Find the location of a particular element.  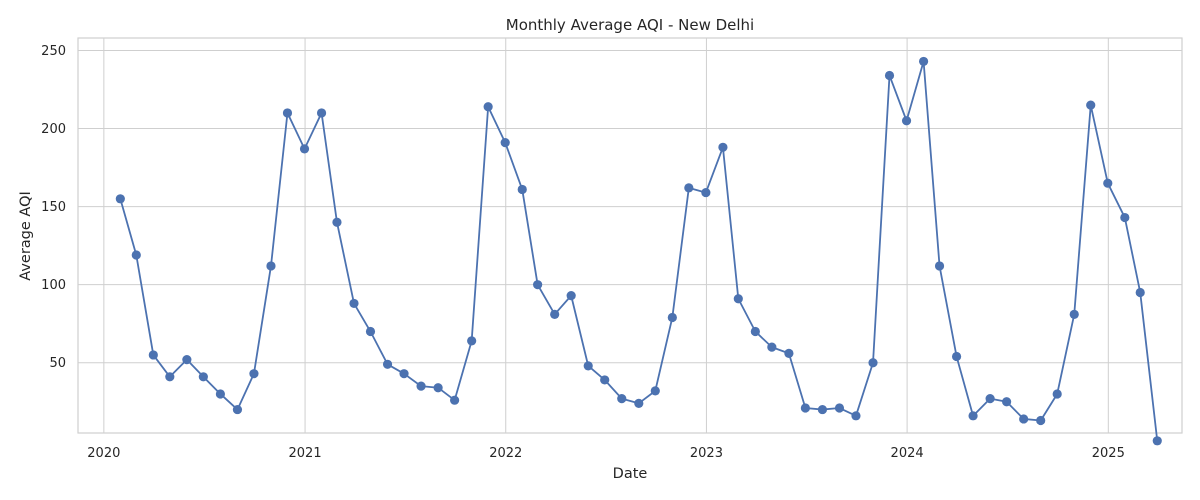

x-tick-label: 2020 is located at coordinates (103, 453).